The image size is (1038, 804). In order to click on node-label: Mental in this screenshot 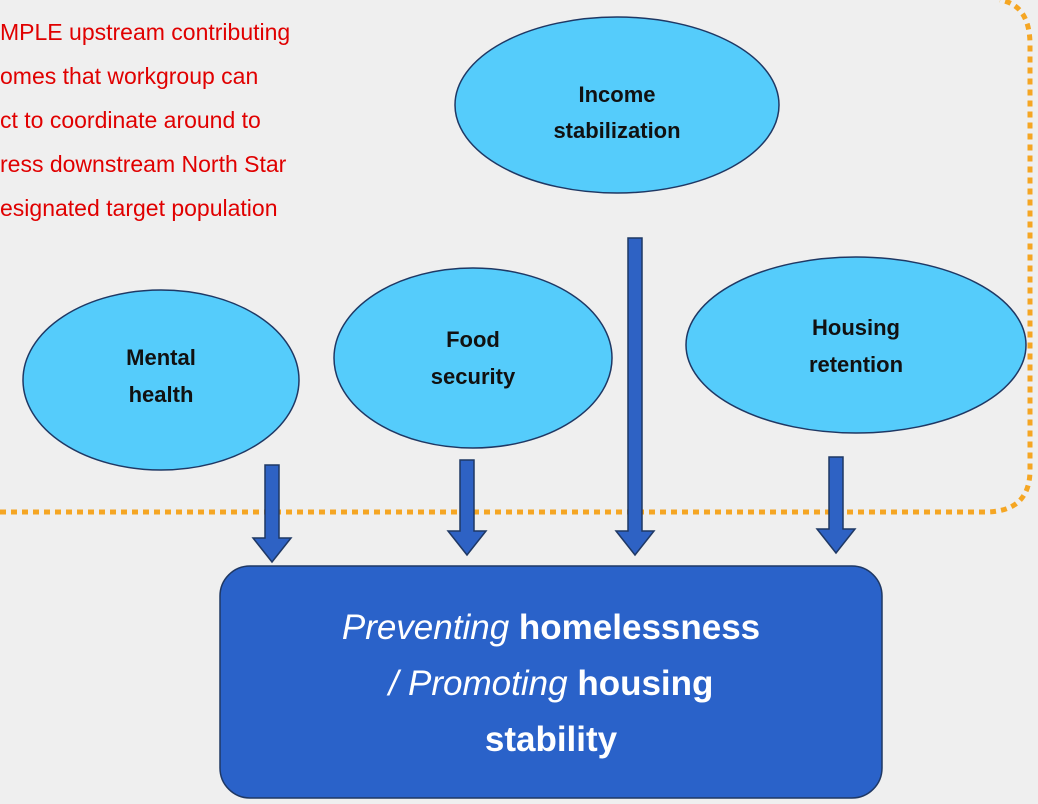, I will do `click(161, 357)`.